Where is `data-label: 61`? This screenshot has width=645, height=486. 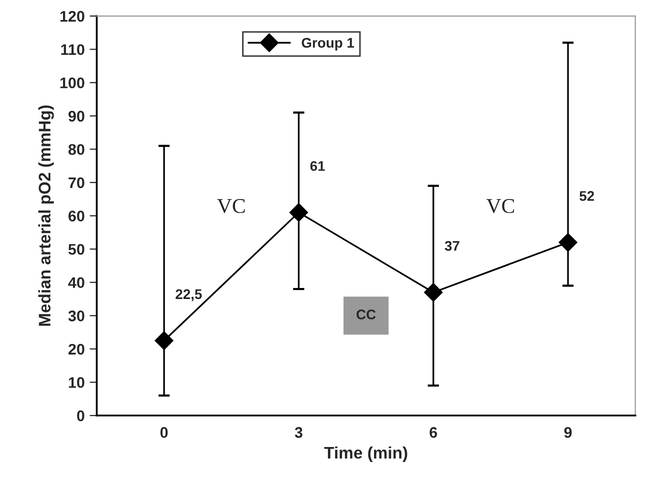 data-label: 61 is located at coordinates (317, 166).